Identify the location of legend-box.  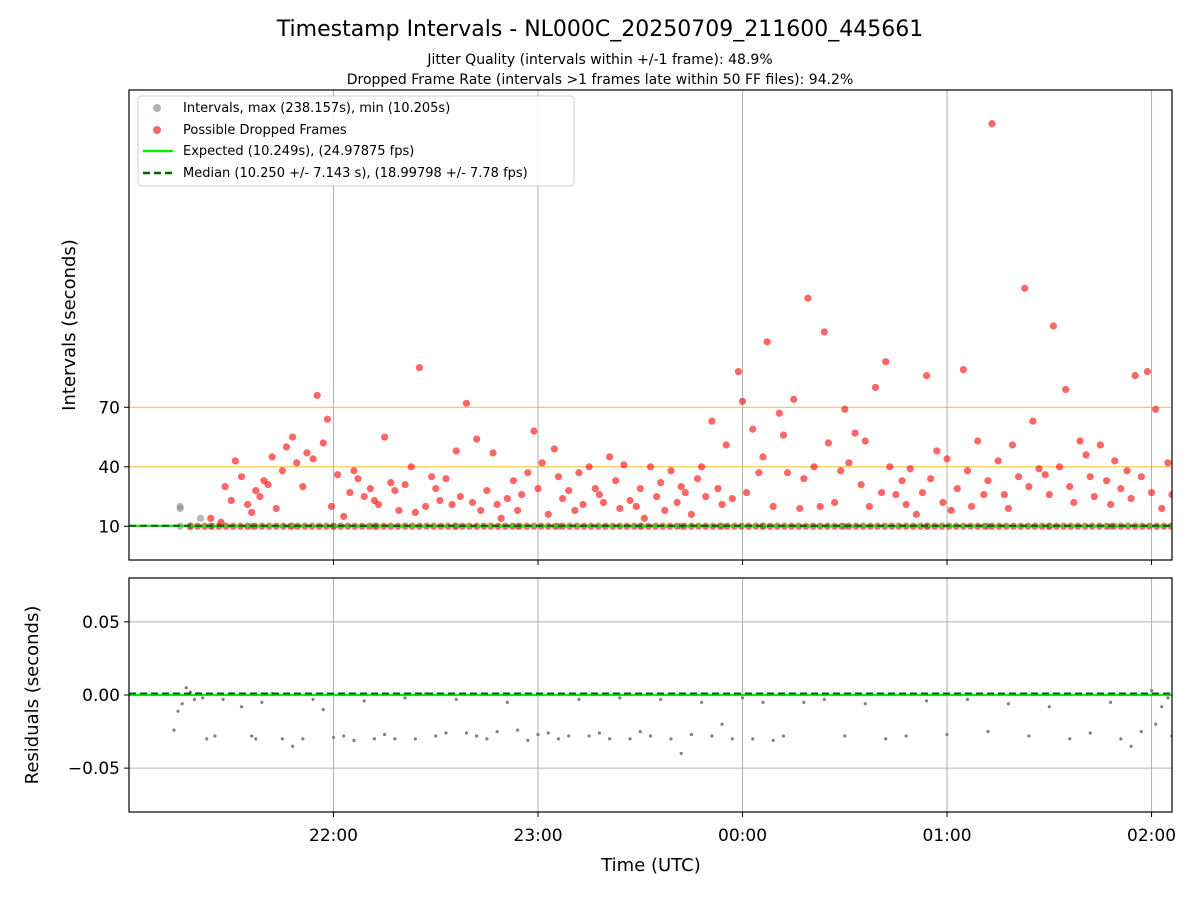
(356, 141).